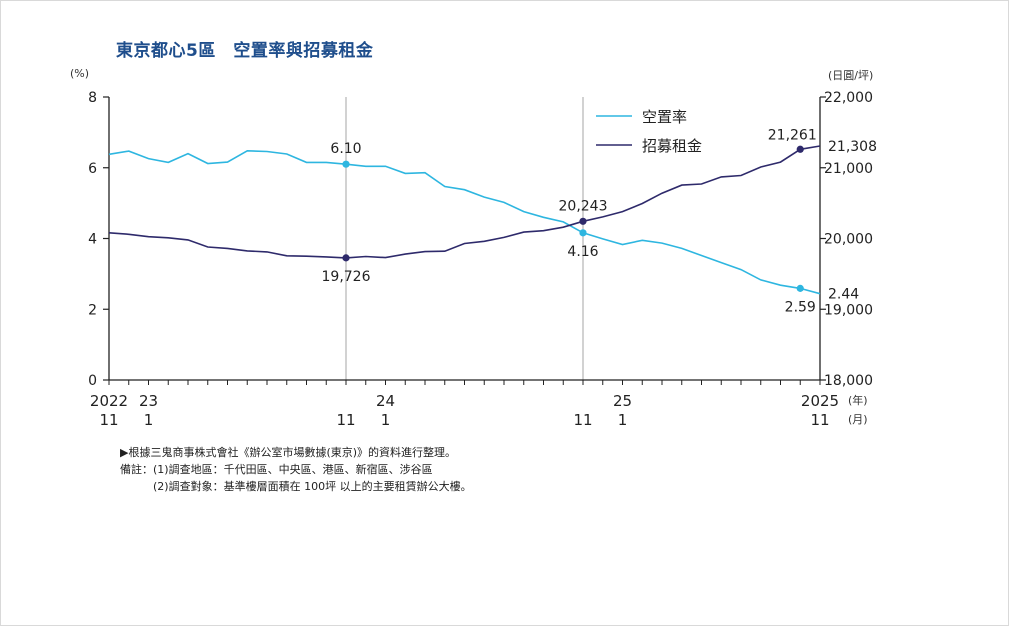 This screenshot has width=1009, height=626. Describe the element at coordinates (296, 486) in the screenshot. I see `remark-note-2: (2)調查對象：基準樓層面積在 100坪 以上的主要租賃辦公大樓。` at that location.